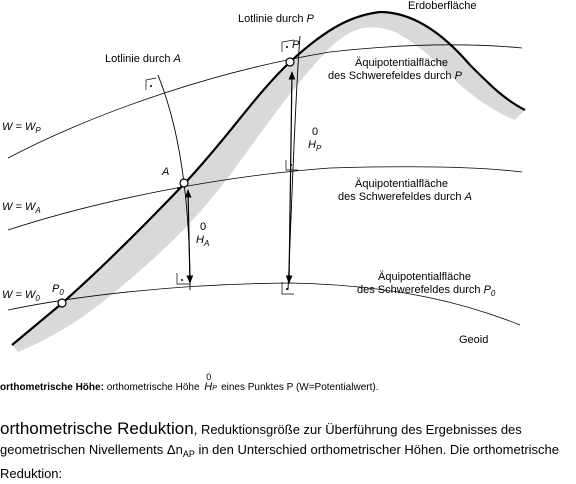 Image resolution: width=576 pixels, height=484 pixels. What do you see at coordinates (290, 62) in the screenshot?
I see `point-p-marker` at bounding box center [290, 62].